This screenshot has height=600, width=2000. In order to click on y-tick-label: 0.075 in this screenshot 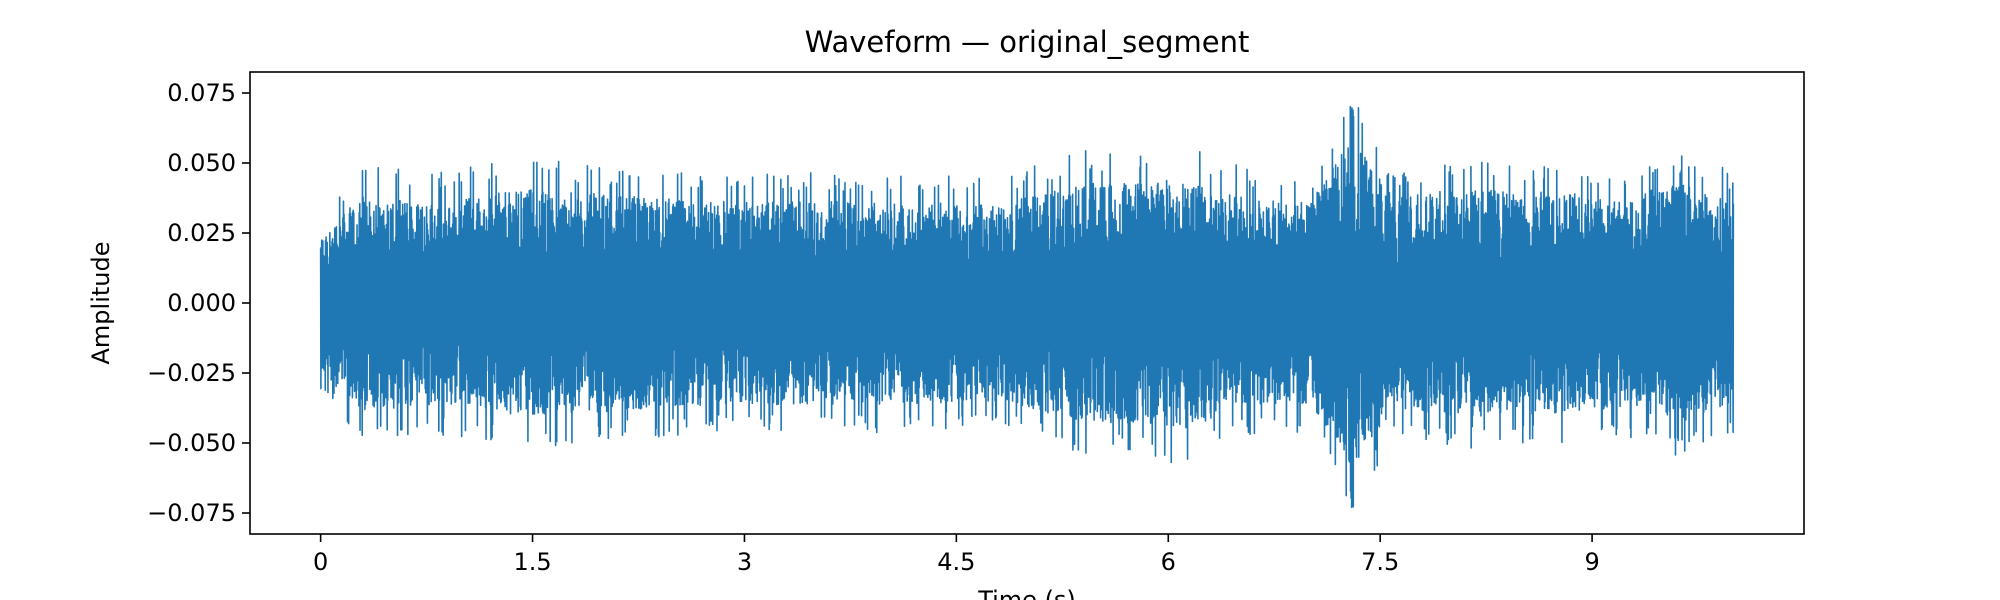, I will do `click(201, 93)`.